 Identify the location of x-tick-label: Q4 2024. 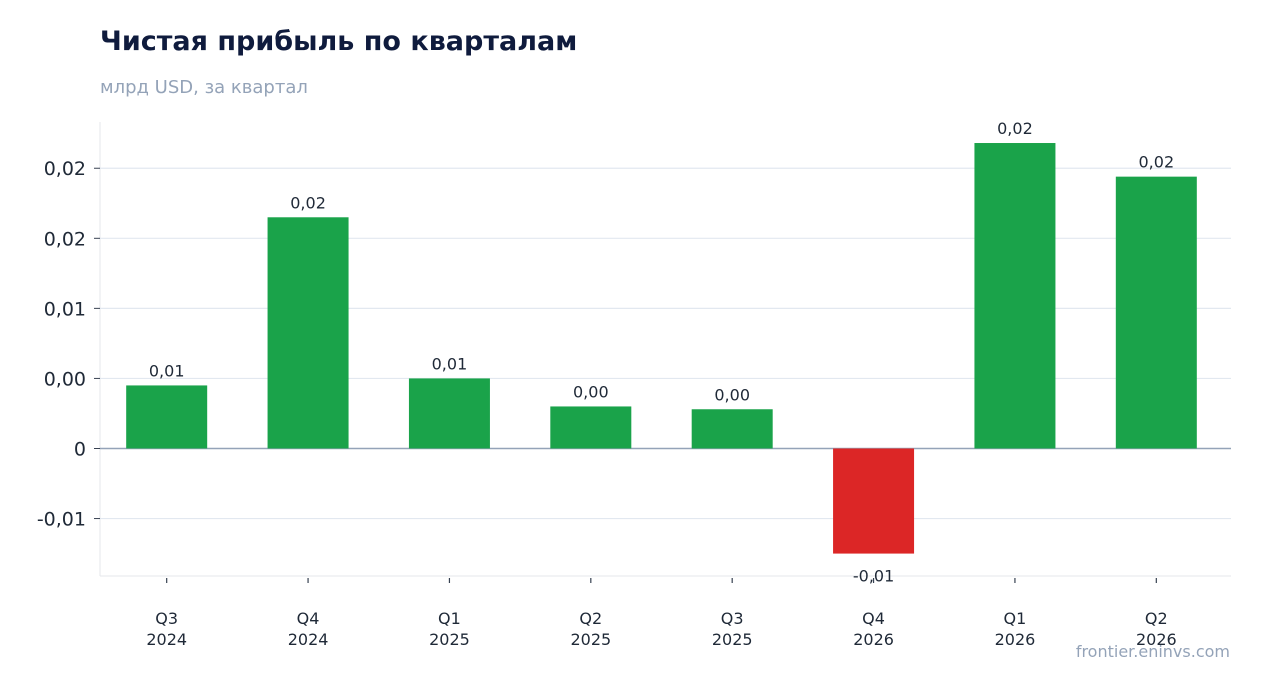
(308, 629).